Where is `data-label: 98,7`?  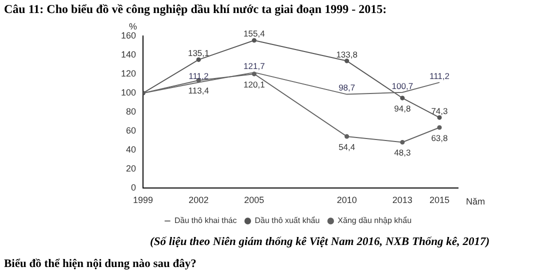 data-label: 98,7 is located at coordinates (347, 87).